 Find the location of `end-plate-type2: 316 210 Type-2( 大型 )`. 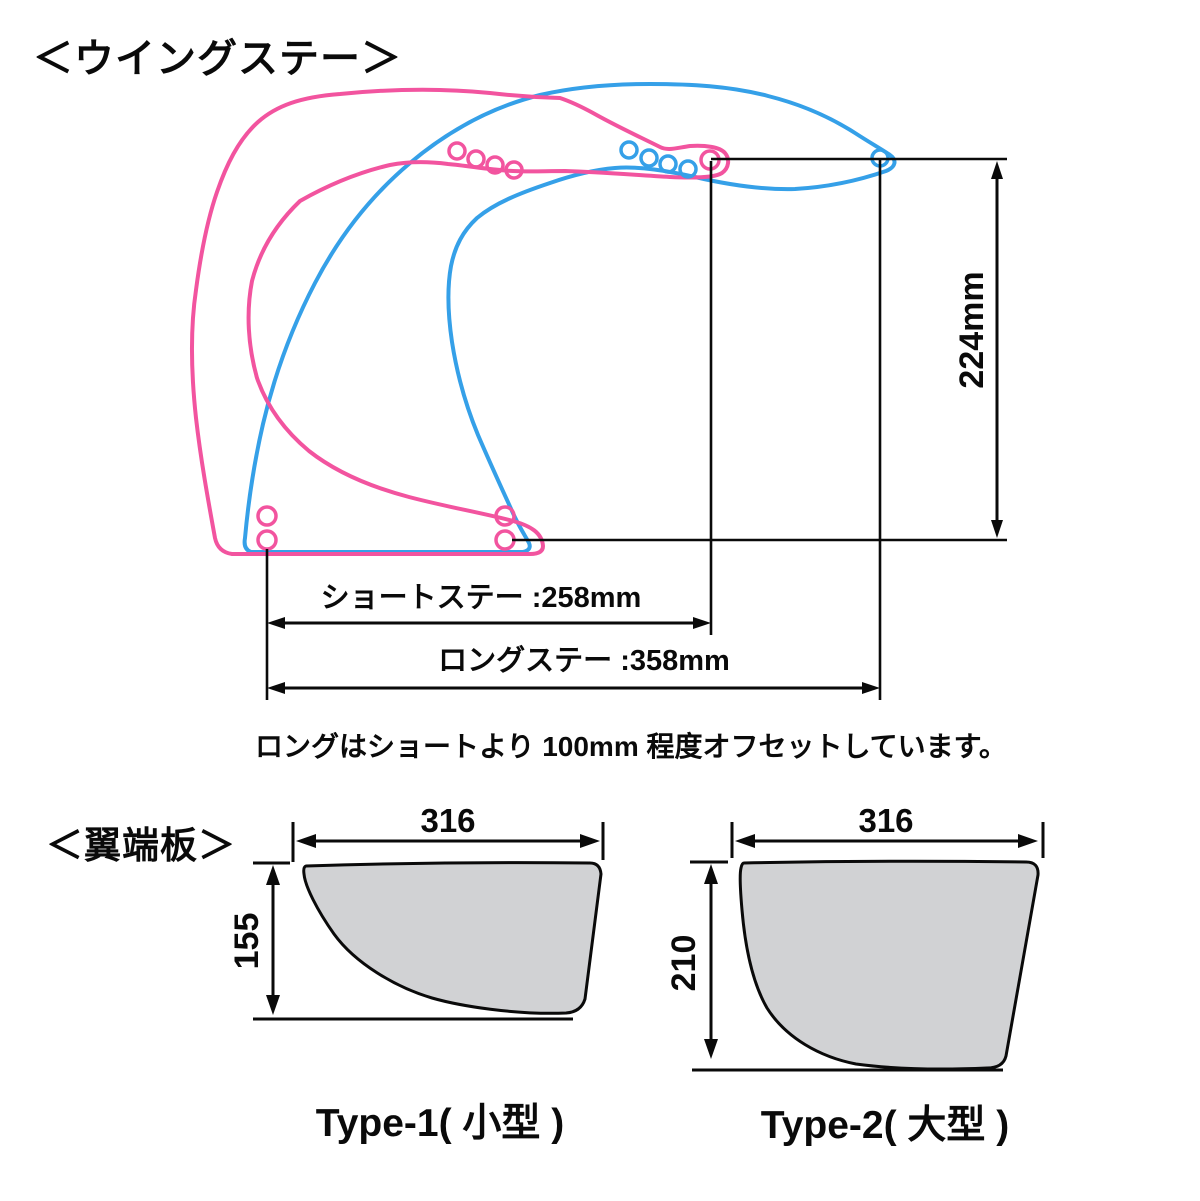

end-plate-type2: 316 210 Type-2( 大型 ) is located at coordinates (855, 974).